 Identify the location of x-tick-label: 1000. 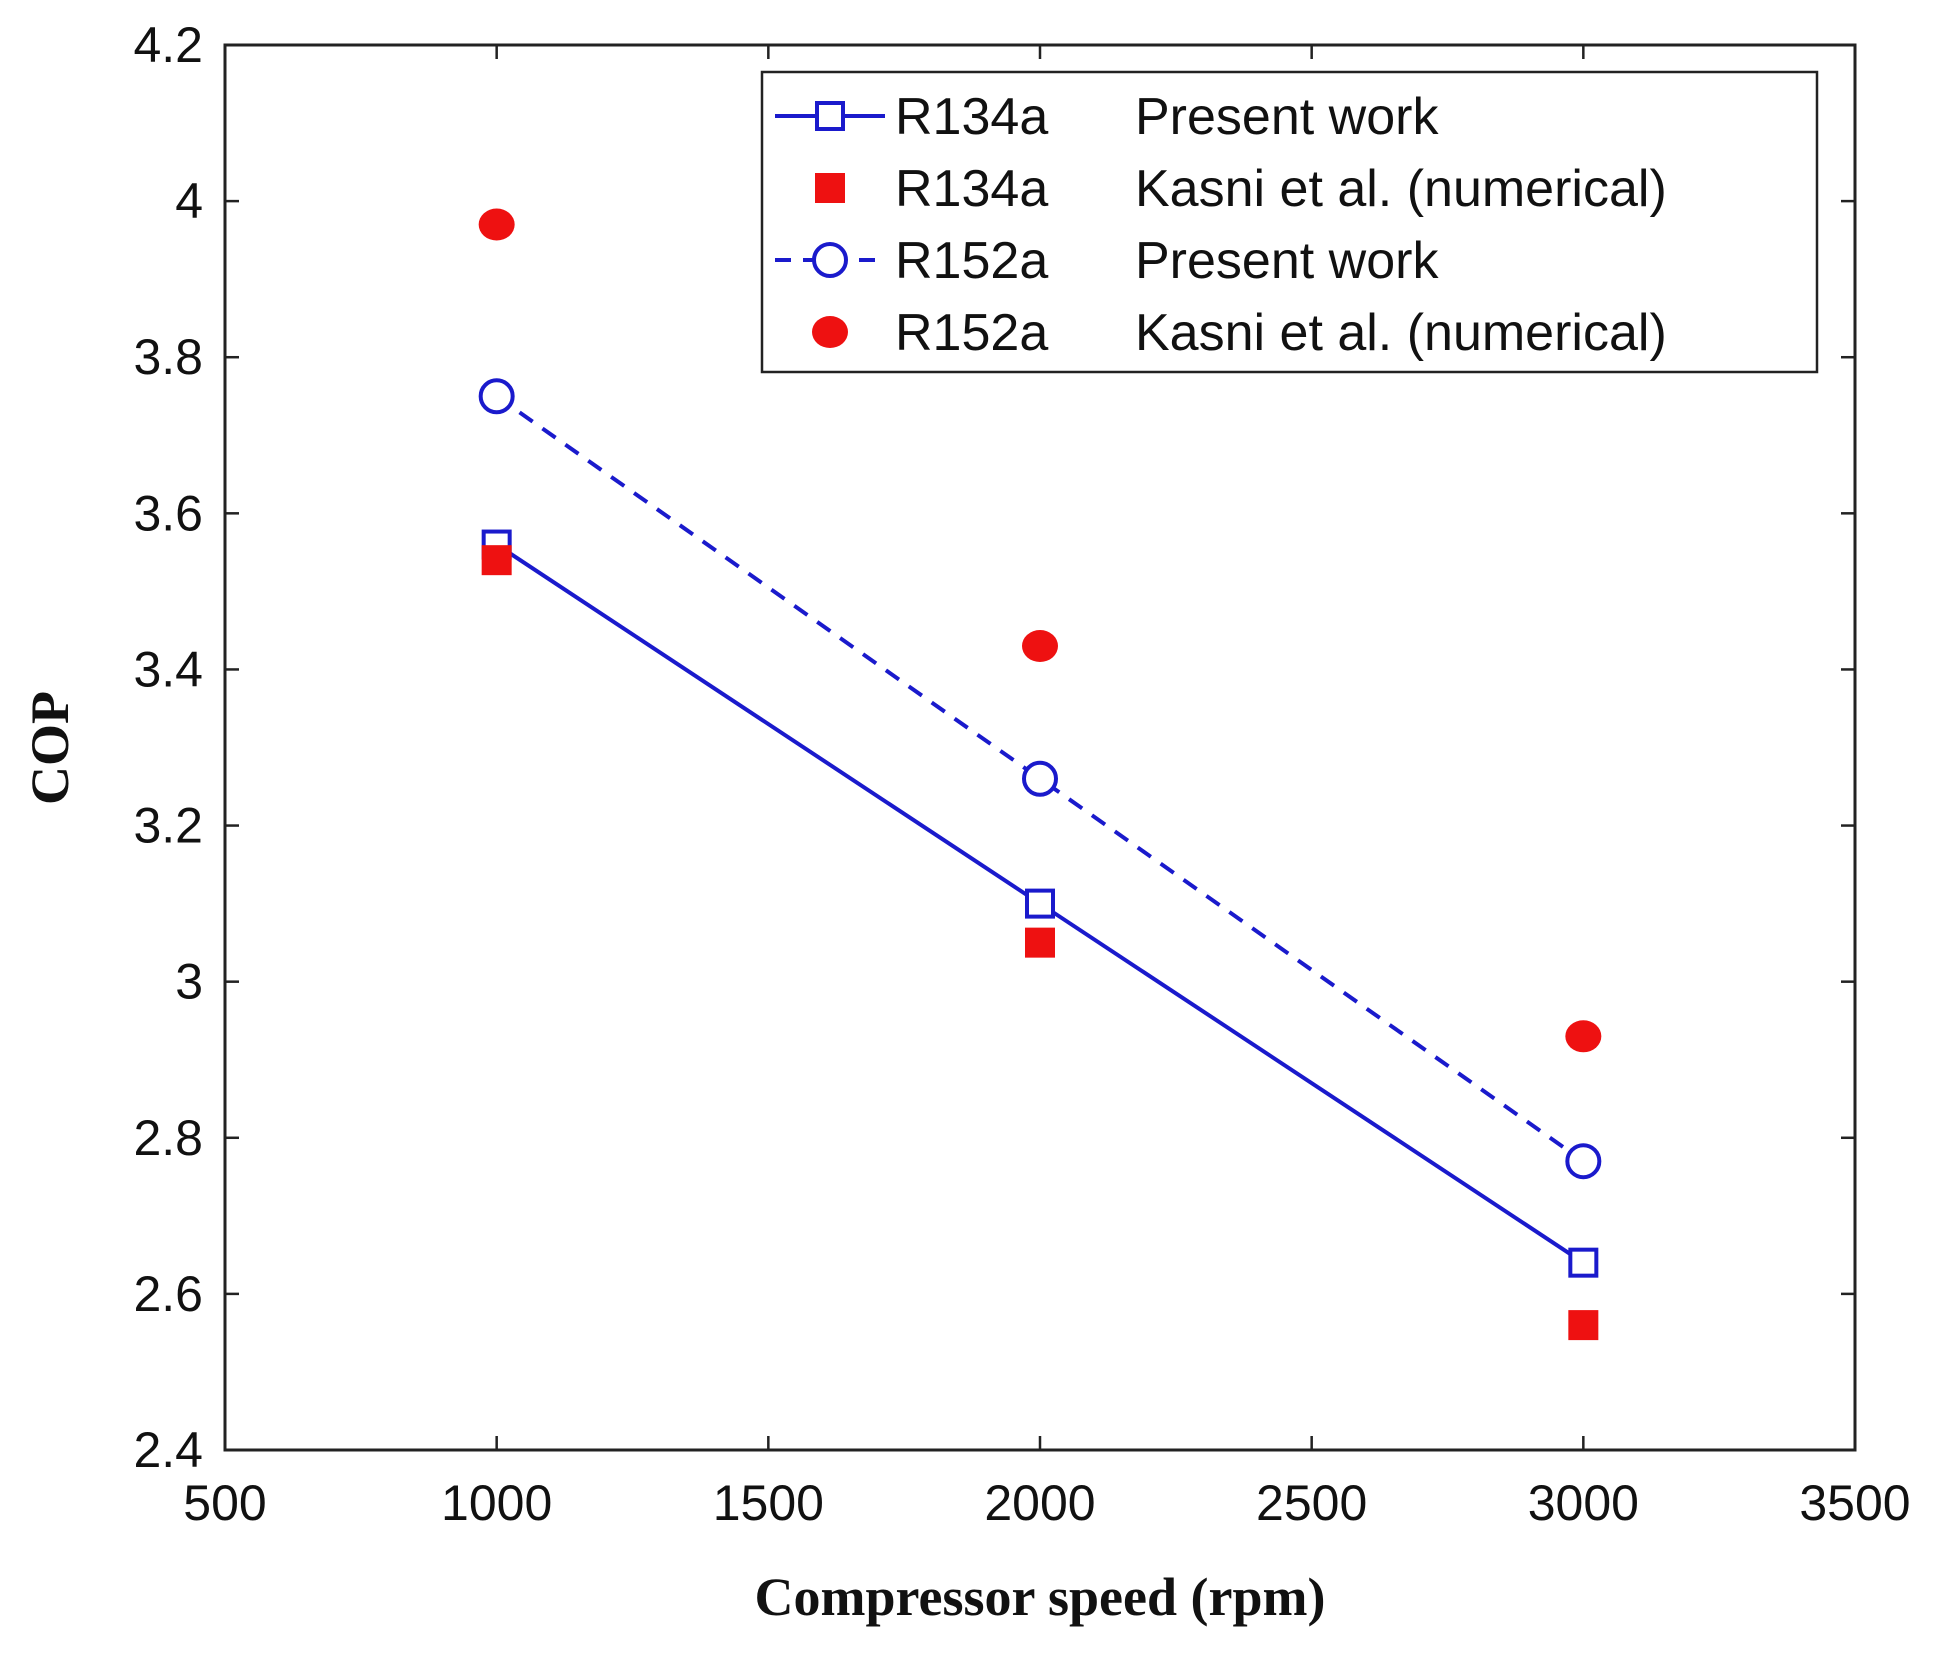
(496, 1503).